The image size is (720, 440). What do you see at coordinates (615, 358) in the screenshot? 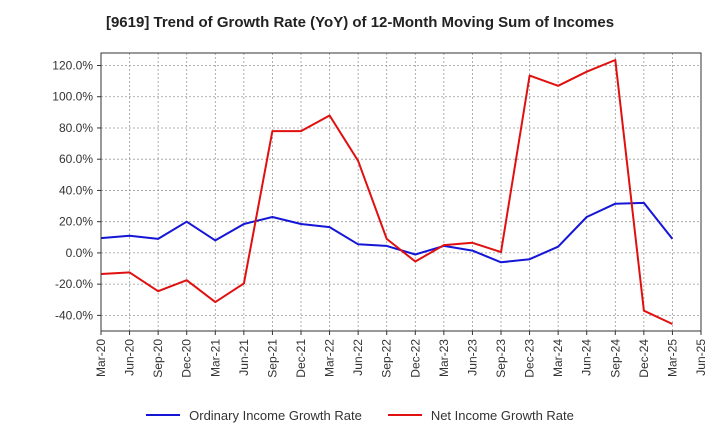
I see `x-tick-label: Sep-24` at bounding box center [615, 358].